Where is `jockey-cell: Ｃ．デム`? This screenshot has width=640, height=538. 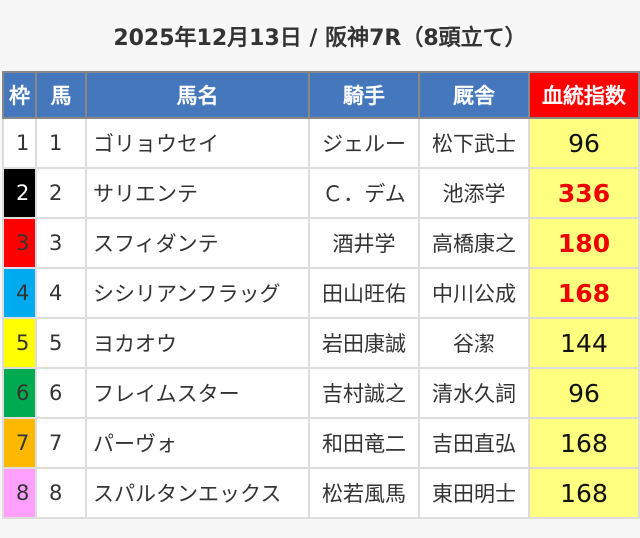 jockey-cell: Ｃ．デム is located at coordinates (364, 193).